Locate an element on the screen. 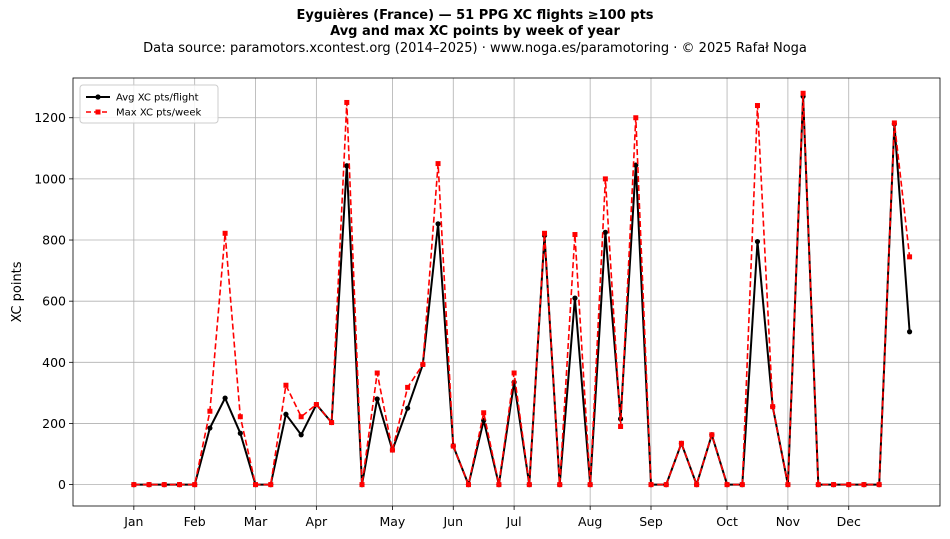 The width and height of the screenshot is (950, 539). x-tick-label: Sep is located at coordinates (651, 521).